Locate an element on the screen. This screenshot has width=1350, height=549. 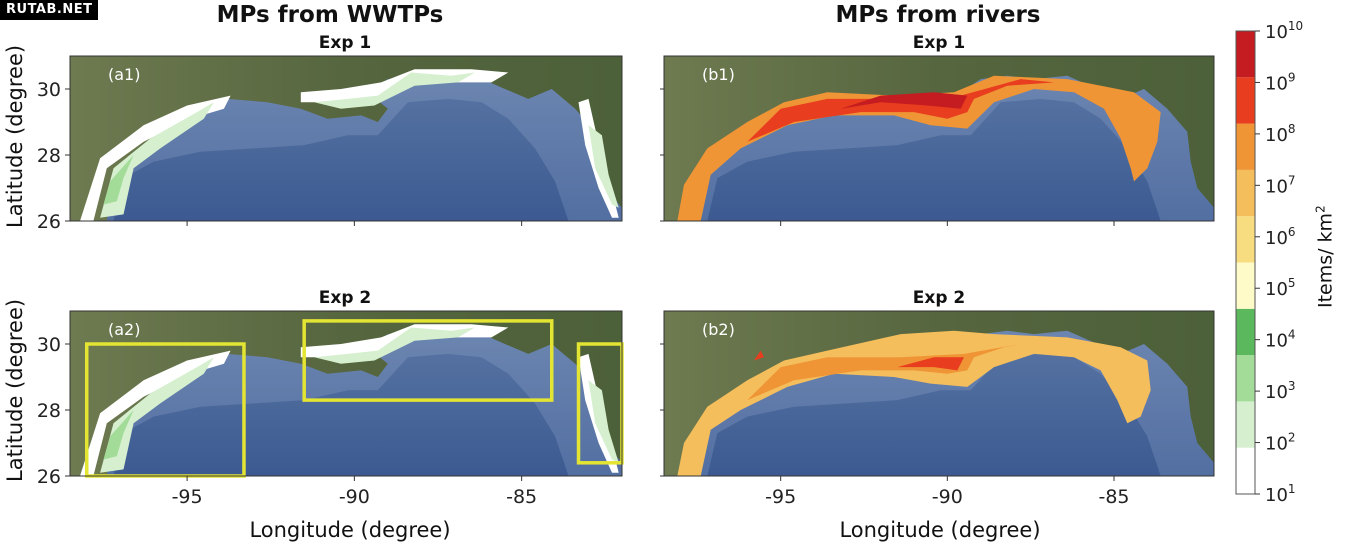
colorbar-tick-label: 10⁶ is located at coordinates (1280, 237).